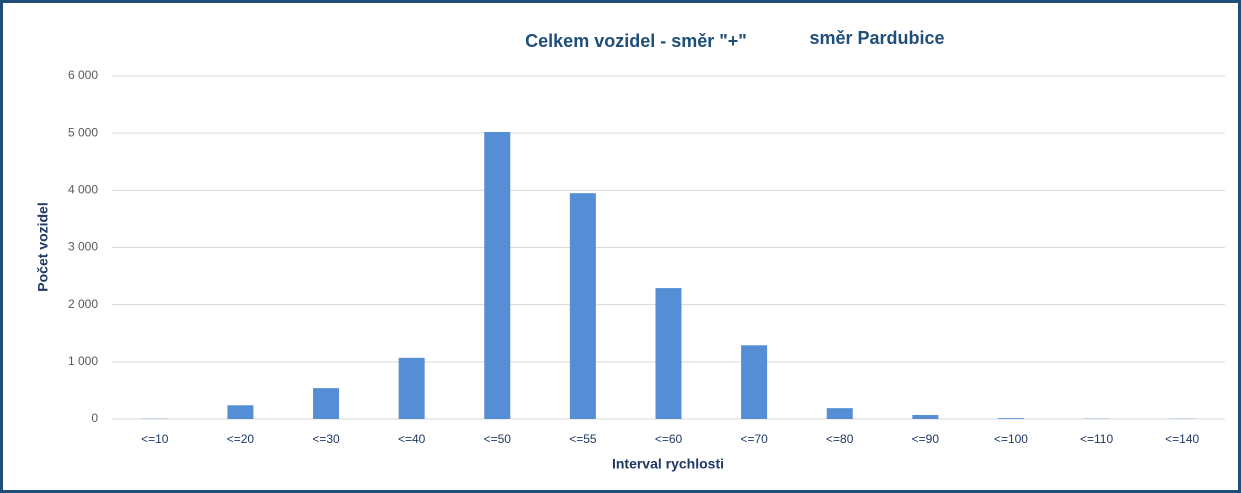 This screenshot has height=493, width=1241. Describe the element at coordinates (412, 439) in the screenshot. I see `x-tick-label: <=40` at that location.